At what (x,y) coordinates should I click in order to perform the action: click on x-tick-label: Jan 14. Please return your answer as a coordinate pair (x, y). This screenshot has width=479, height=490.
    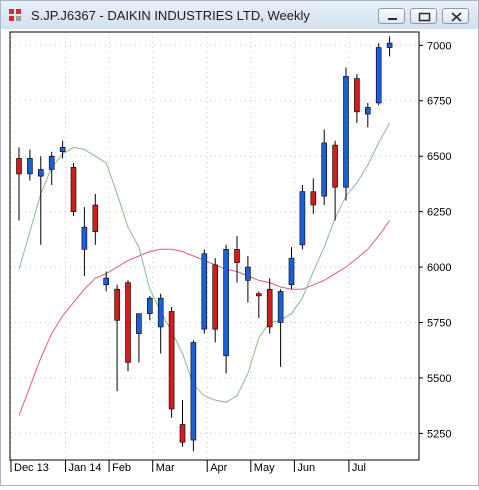
    Looking at the image, I should click on (85, 468).